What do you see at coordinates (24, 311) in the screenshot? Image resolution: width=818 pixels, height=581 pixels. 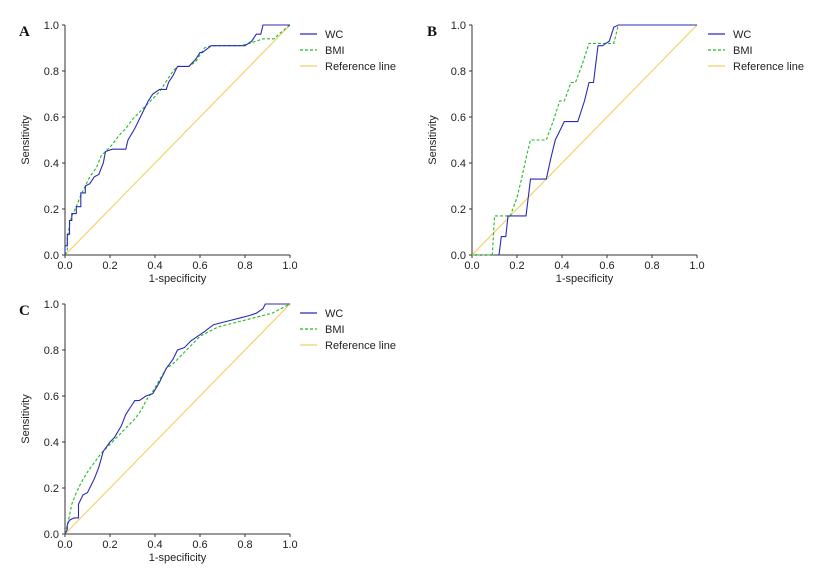 I see `panel-letter: C` at bounding box center [24, 311].